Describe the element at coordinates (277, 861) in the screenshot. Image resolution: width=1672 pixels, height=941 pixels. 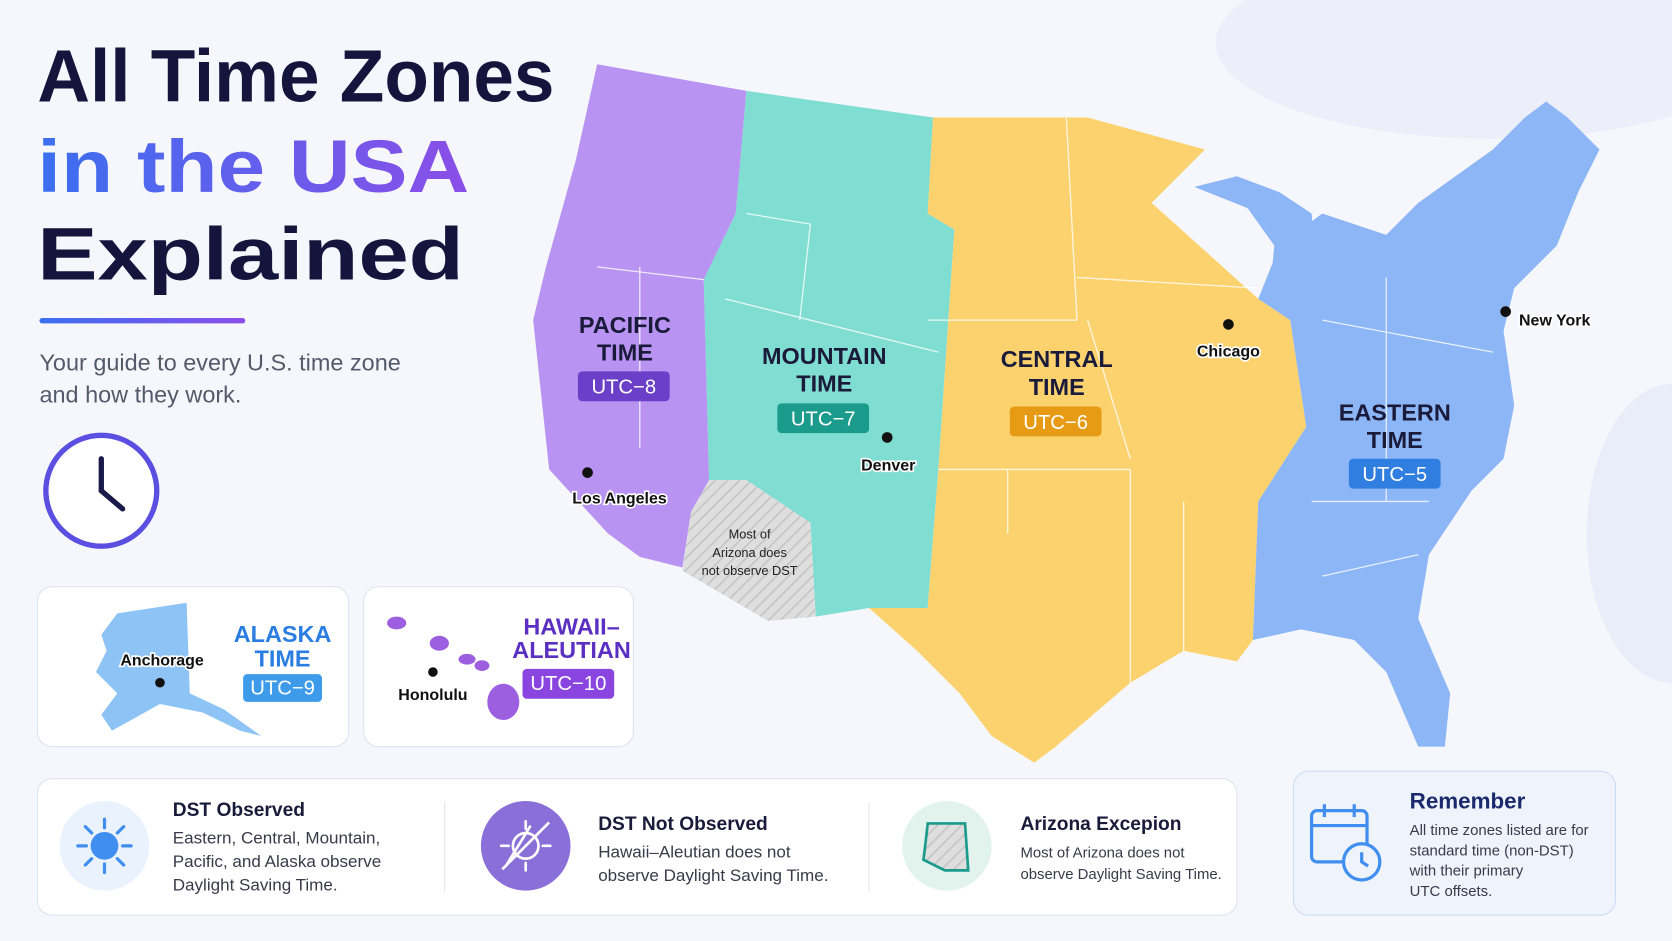
I see `card-text: Pacific, and Alaska observe` at that location.